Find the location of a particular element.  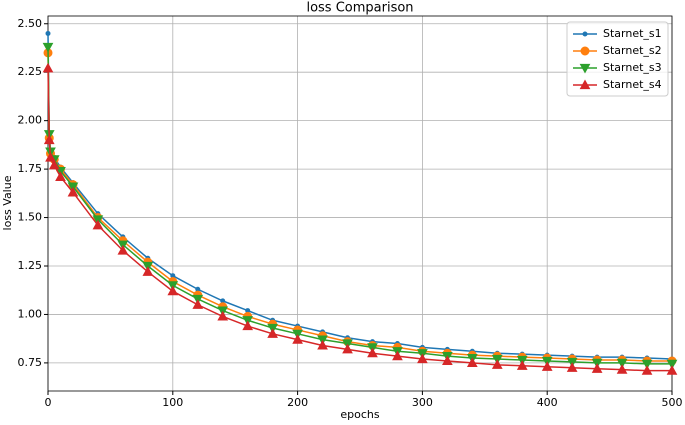

y-tick-label: 1.00 is located at coordinates (30, 313).